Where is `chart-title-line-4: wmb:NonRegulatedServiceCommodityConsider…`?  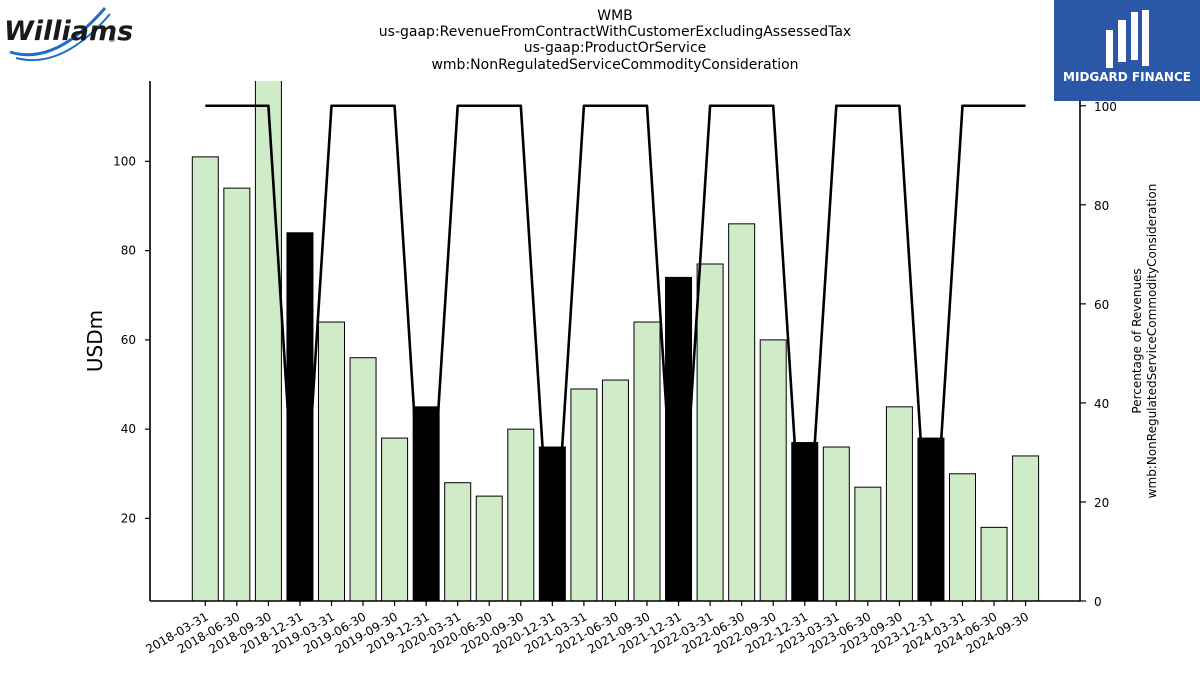 chart-title-line-4: wmb:NonRegulatedServiceCommodityConsider… is located at coordinates (614, 65).